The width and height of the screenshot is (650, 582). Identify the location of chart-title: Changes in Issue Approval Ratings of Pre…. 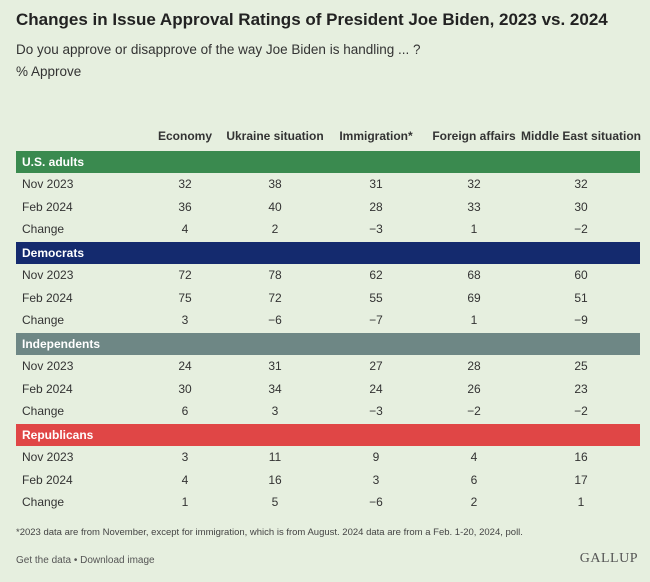
(312, 19).